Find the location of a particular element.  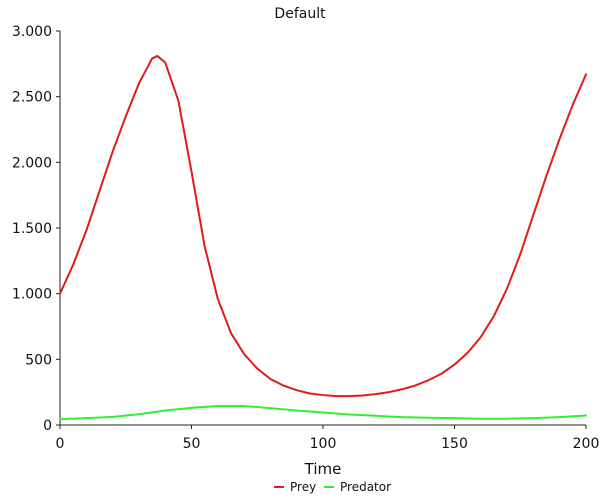

y-tick-label: 1.500 is located at coordinates (32, 229).